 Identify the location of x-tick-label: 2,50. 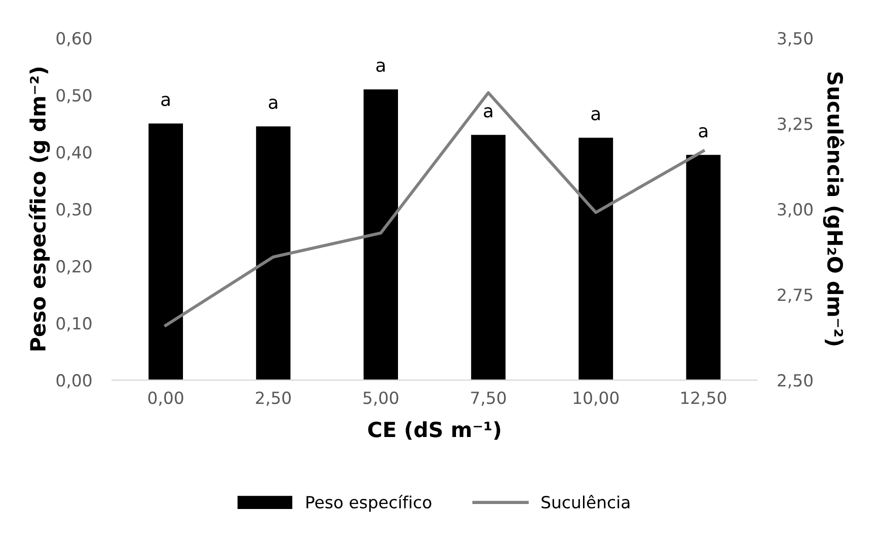
(273, 399).